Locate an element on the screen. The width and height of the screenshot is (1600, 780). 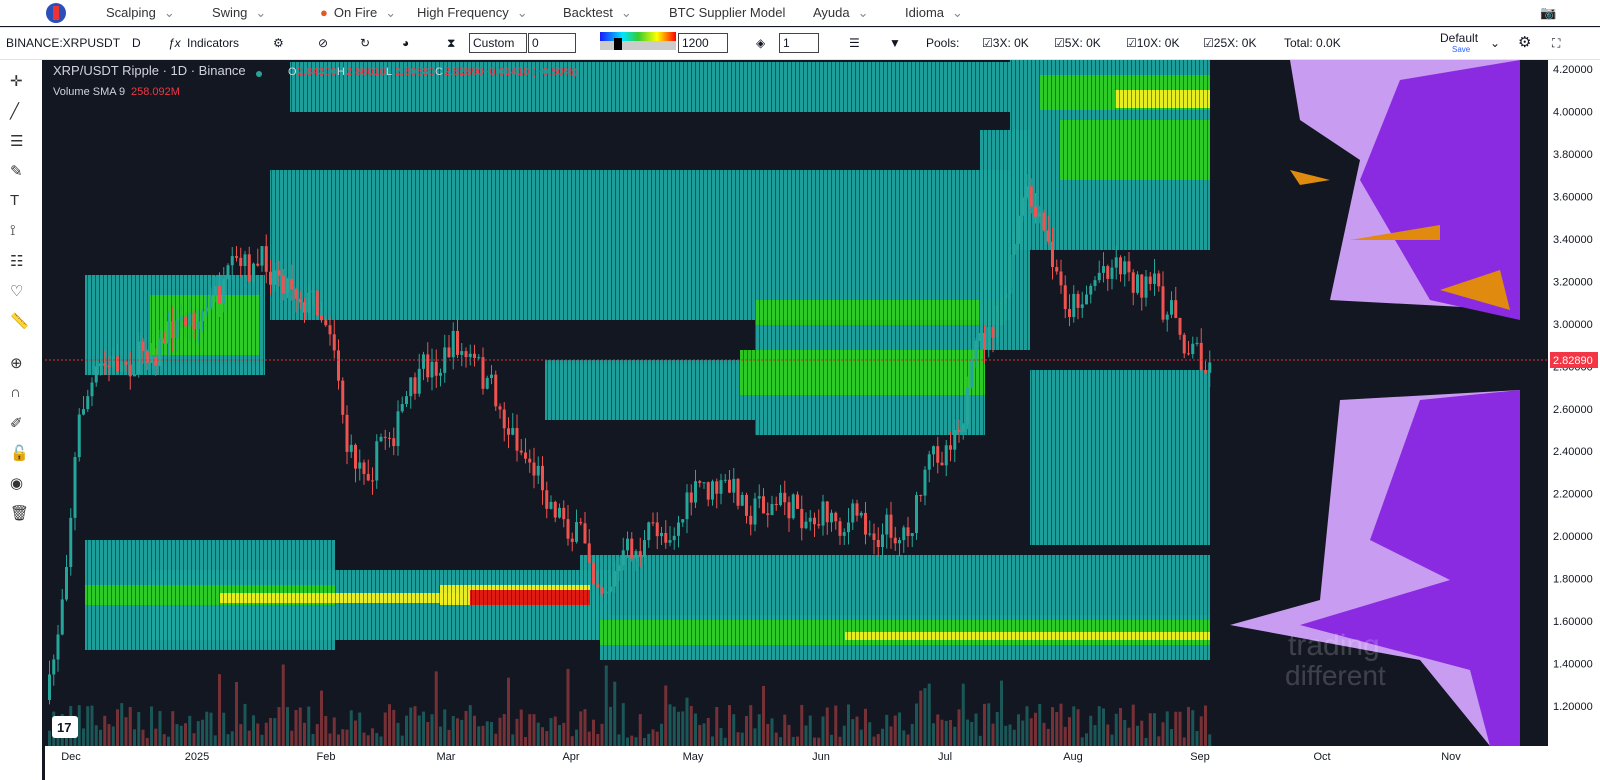
menu-item: High Frequency ⌄ is located at coordinates (472, 13).